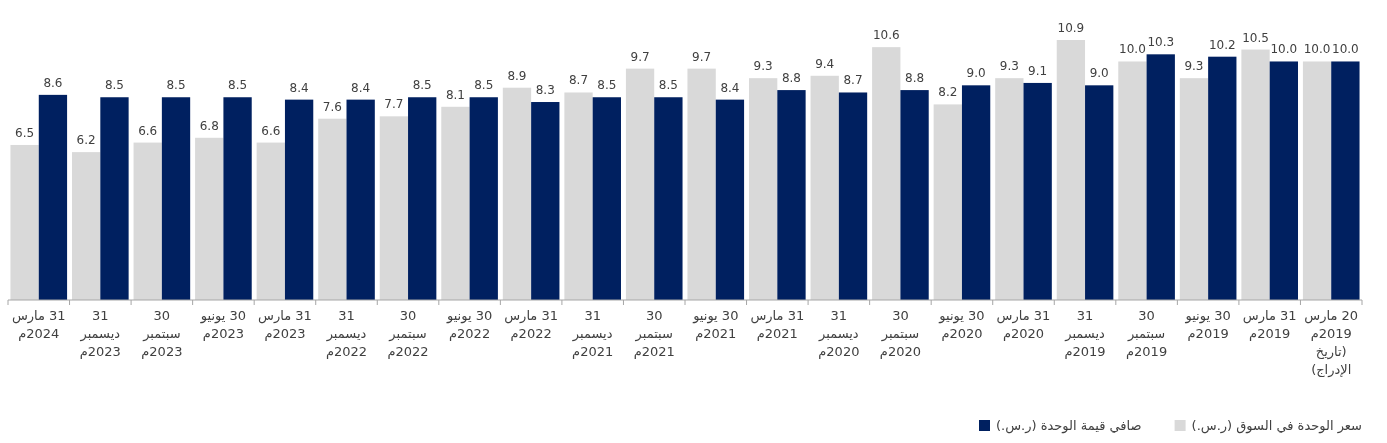 The image size is (1387, 443). I want to click on x-tick-label: 31 مارس 2022م, so click(531, 324).